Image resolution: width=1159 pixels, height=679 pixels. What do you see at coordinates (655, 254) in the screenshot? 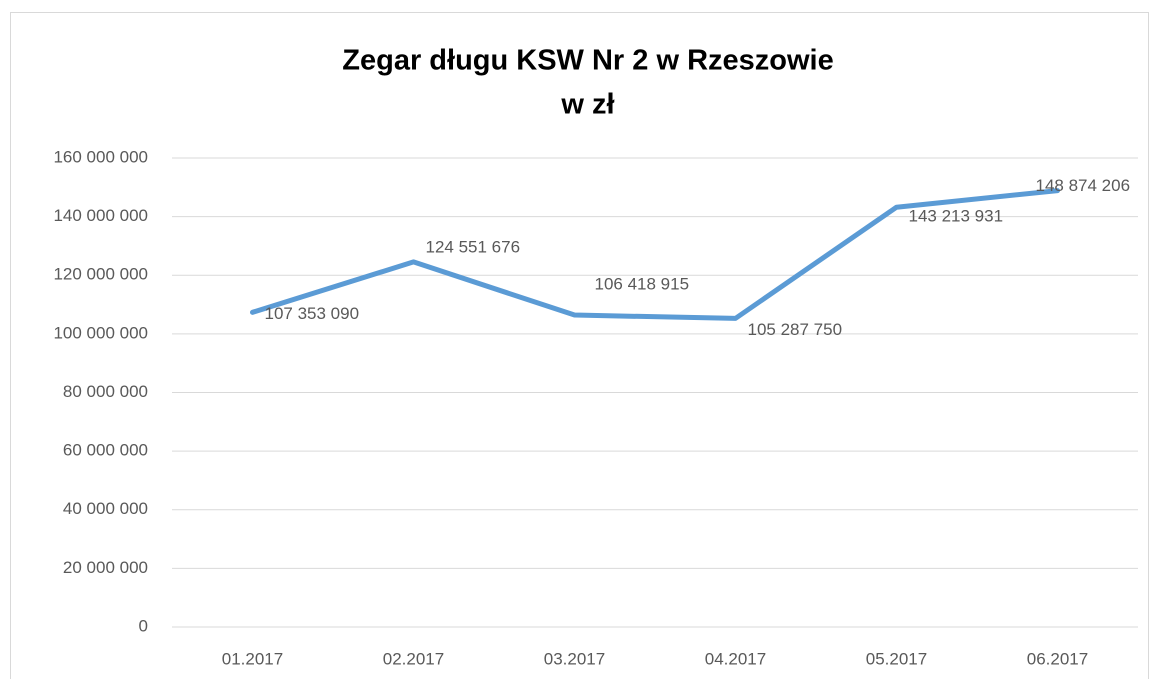
I see `data-line` at bounding box center [655, 254].